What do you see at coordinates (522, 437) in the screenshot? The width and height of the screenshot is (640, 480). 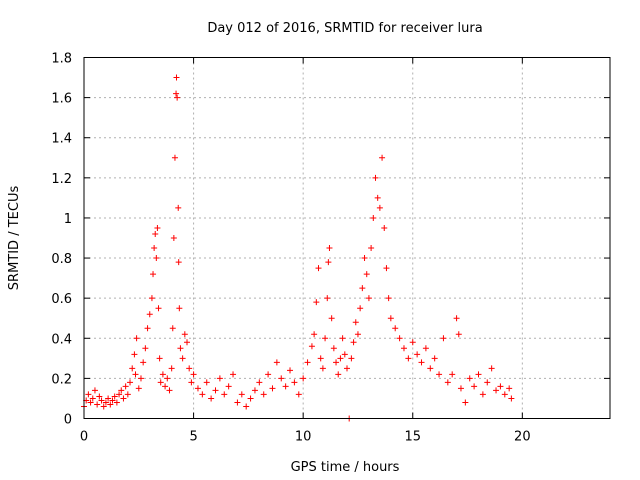 I see `x-tick-label: 20` at bounding box center [522, 437].